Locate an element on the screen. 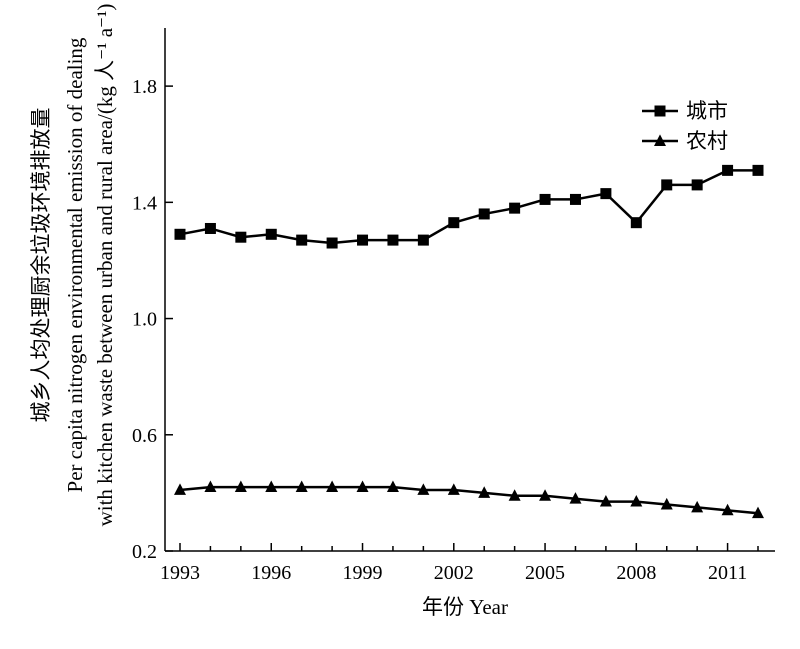 The height and width of the screenshot is (649, 800). y-axis-title-line-1: 城乡人均处理厨余垃圾环境排放量 is located at coordinates (41, 265).